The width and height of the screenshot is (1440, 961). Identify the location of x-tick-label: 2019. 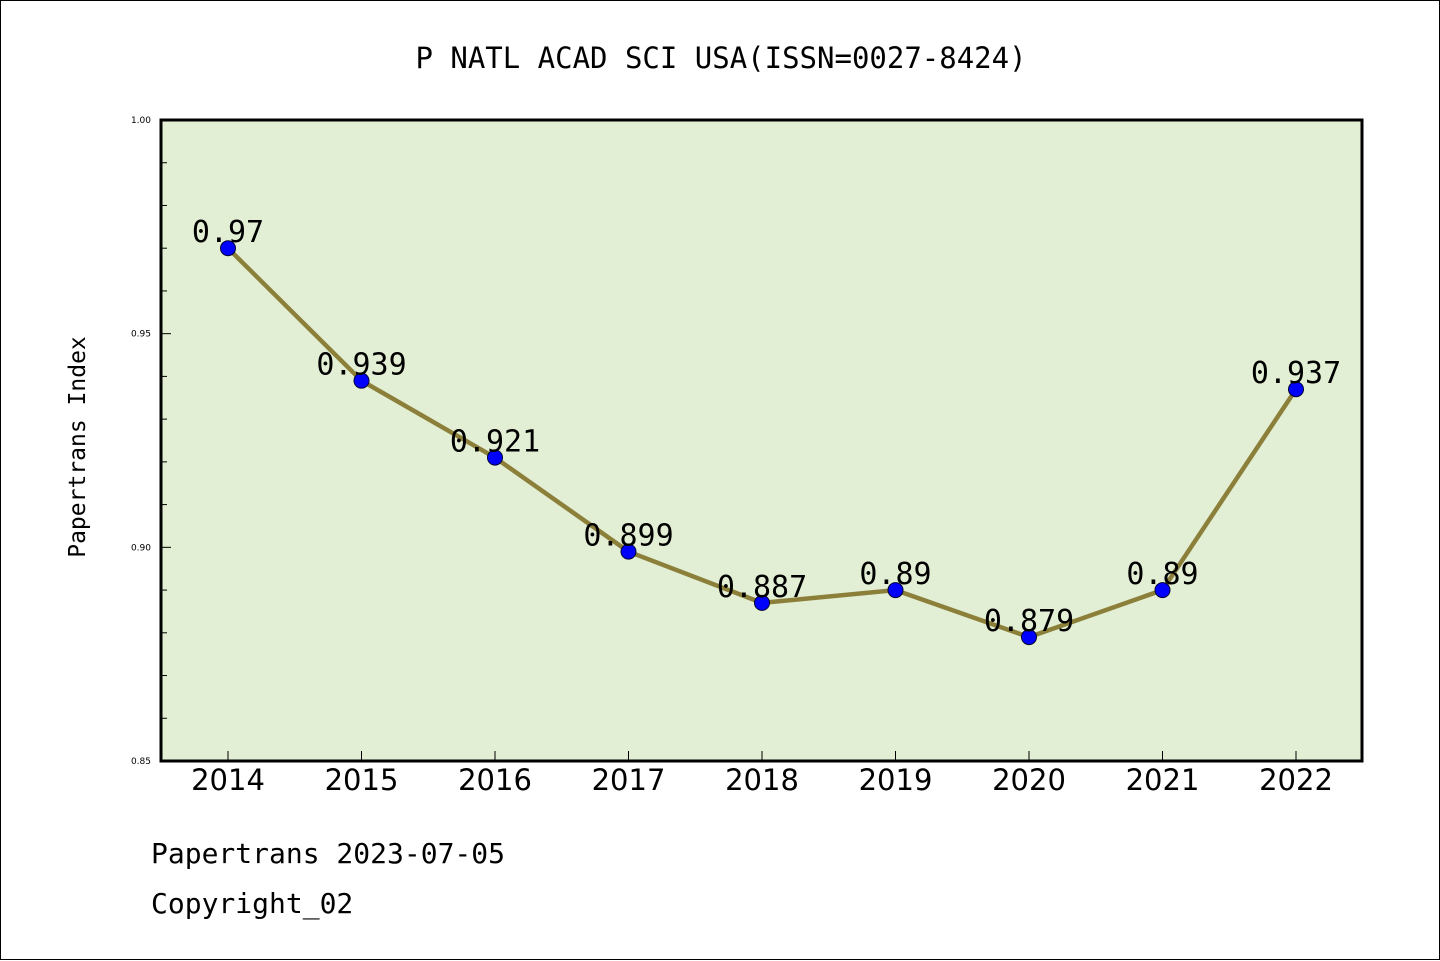
(896, 780).